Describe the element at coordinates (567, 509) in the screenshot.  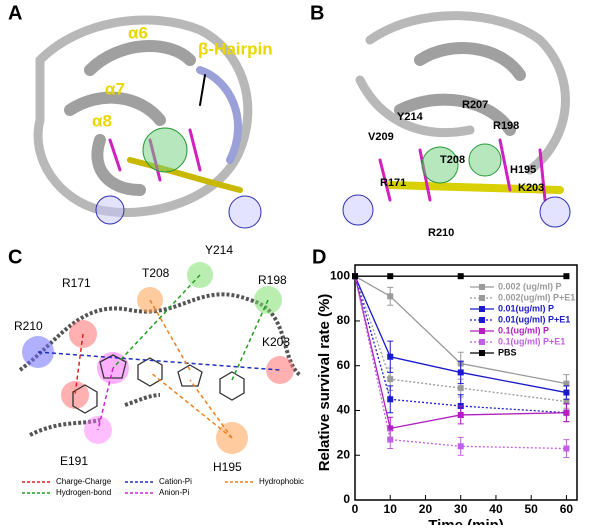
I see `x-tick-label: 60` at that location.